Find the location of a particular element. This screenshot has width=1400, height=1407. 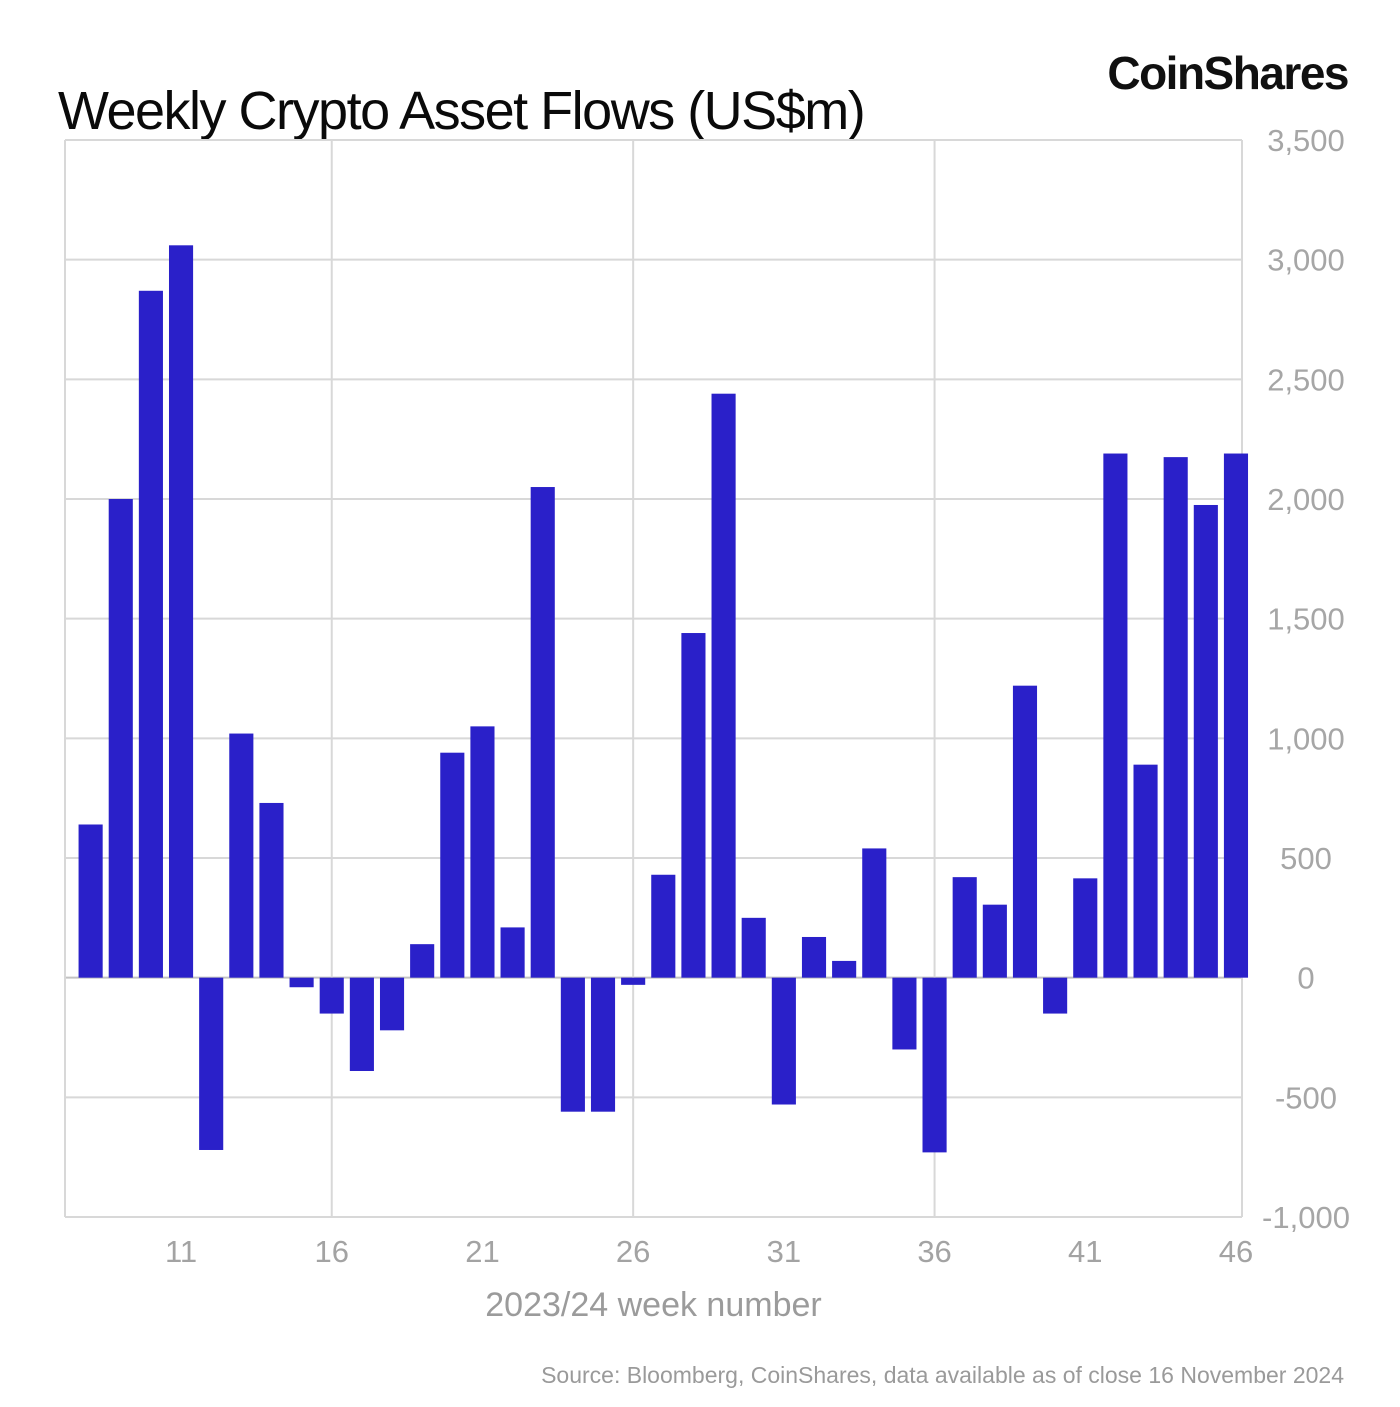

y-tick-label: 500 is located at coordinates (1306, 858).